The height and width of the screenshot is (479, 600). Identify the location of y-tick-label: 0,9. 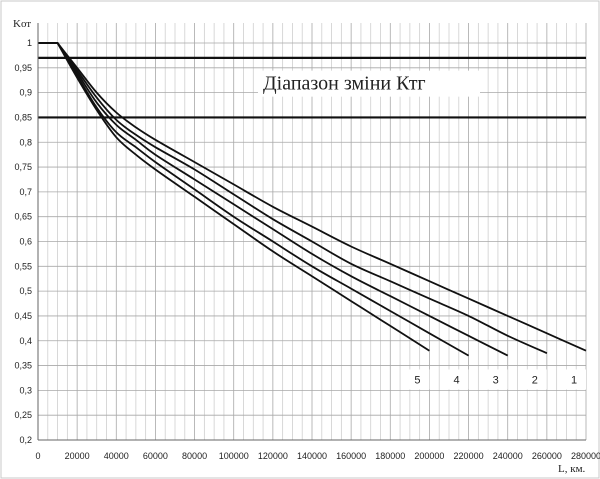
(25, 93).